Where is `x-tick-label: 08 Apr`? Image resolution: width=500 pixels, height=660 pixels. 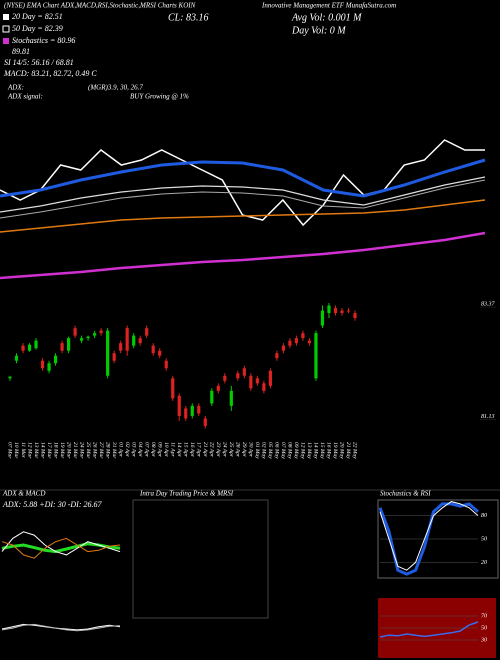
x-tick-label: 08 Apr is located at coordinates (153, 450).